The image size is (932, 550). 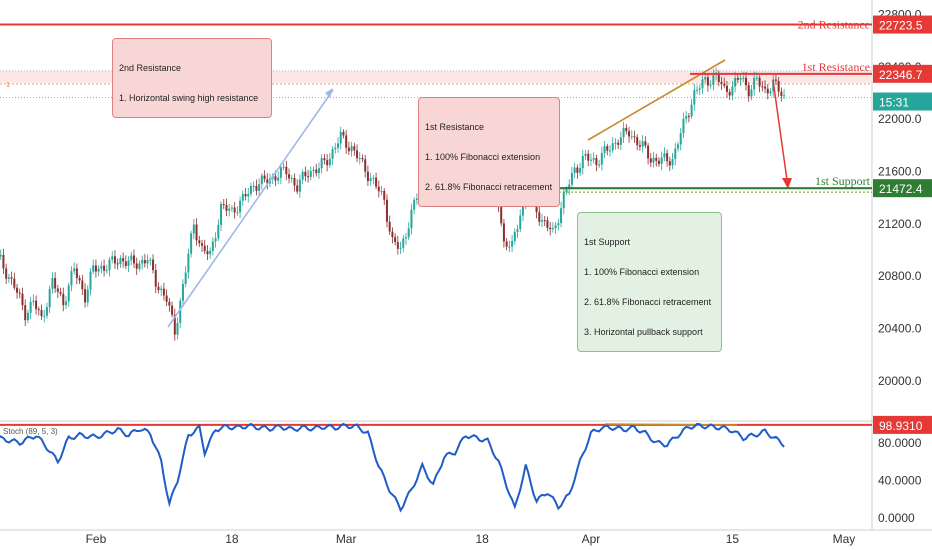 What do you see at coordinates (30, 431) in the screenshot?
I see `stoch-title: Stoch (89, 5, 3)` at bounding box center [30, 431].